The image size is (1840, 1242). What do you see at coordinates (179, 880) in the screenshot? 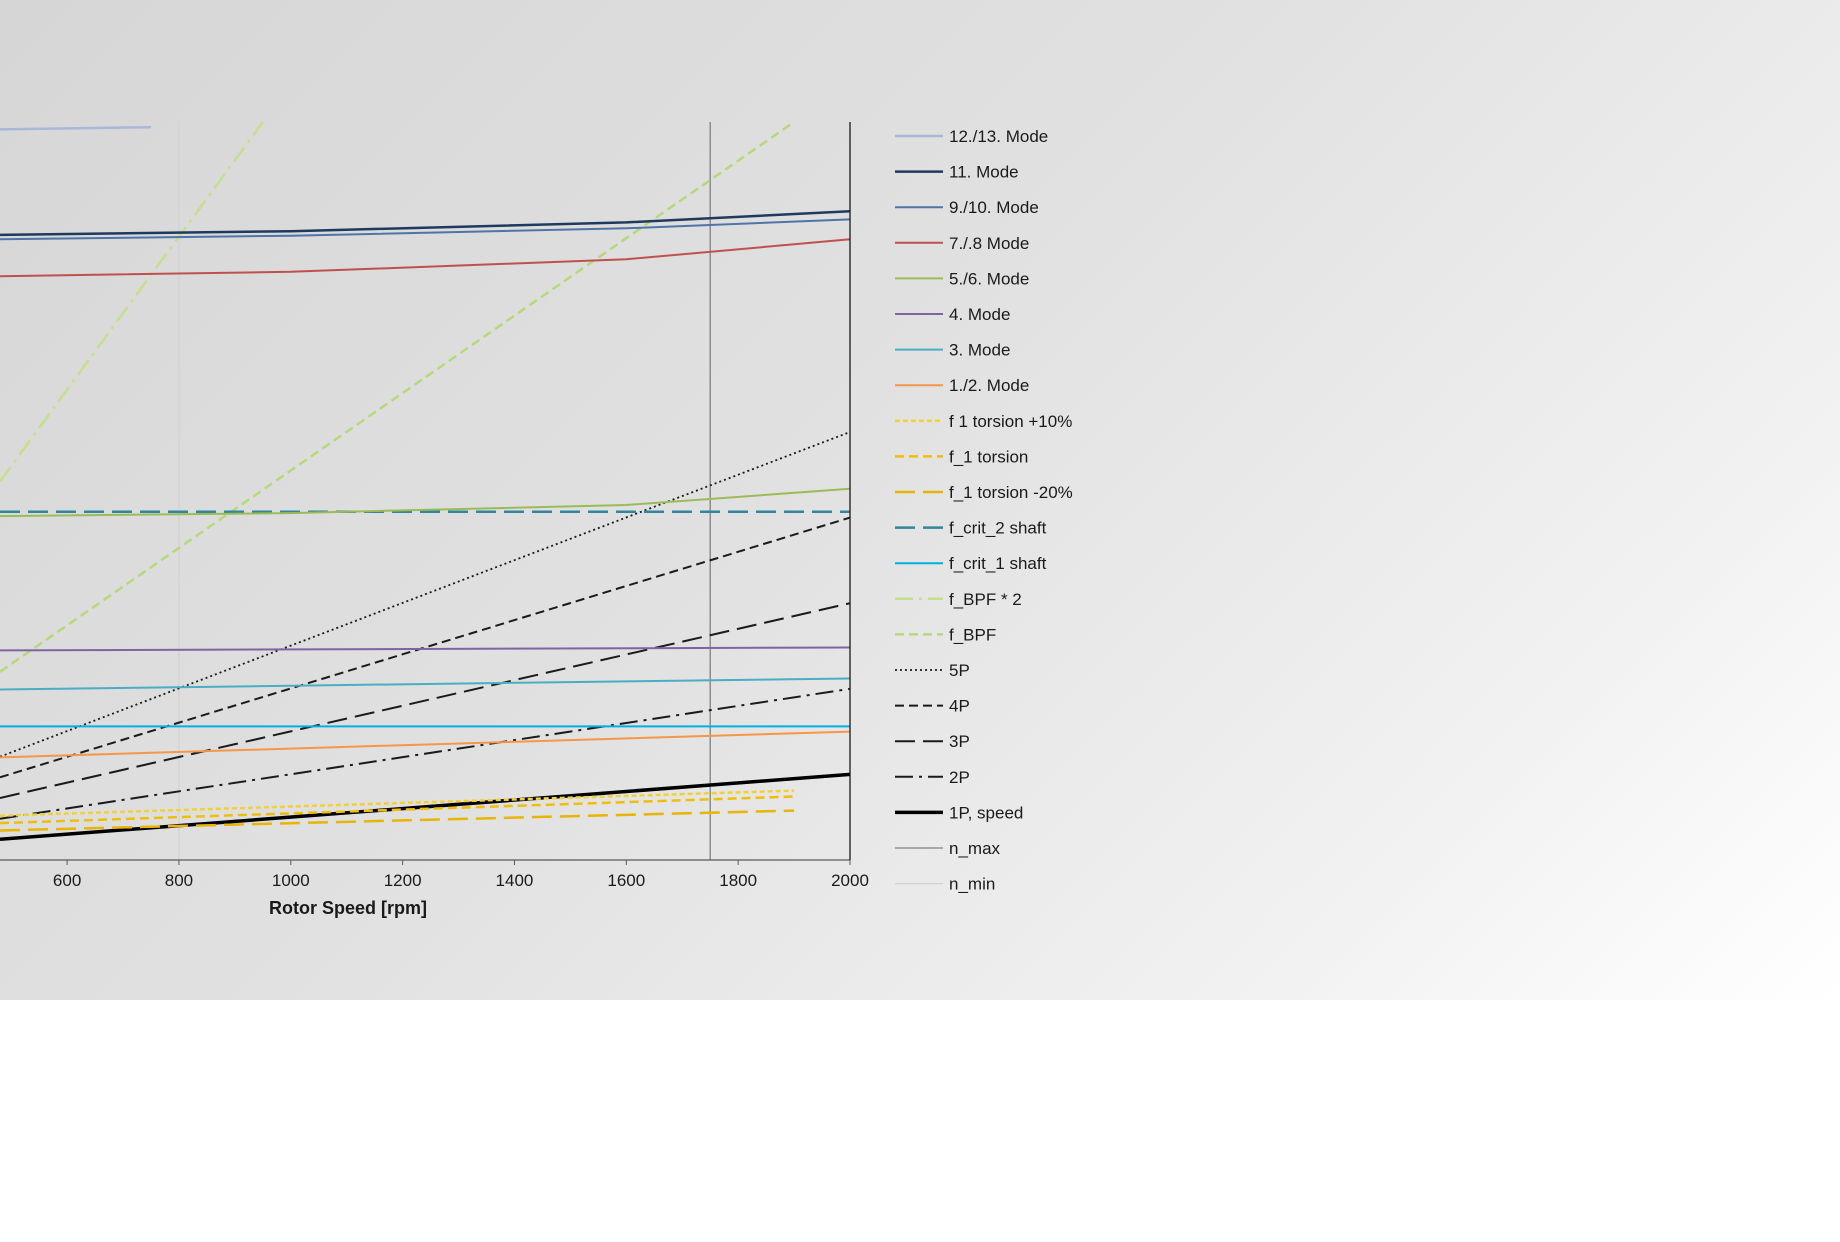
I see `x-tick-label: 800` at bounding box center [179, 880].